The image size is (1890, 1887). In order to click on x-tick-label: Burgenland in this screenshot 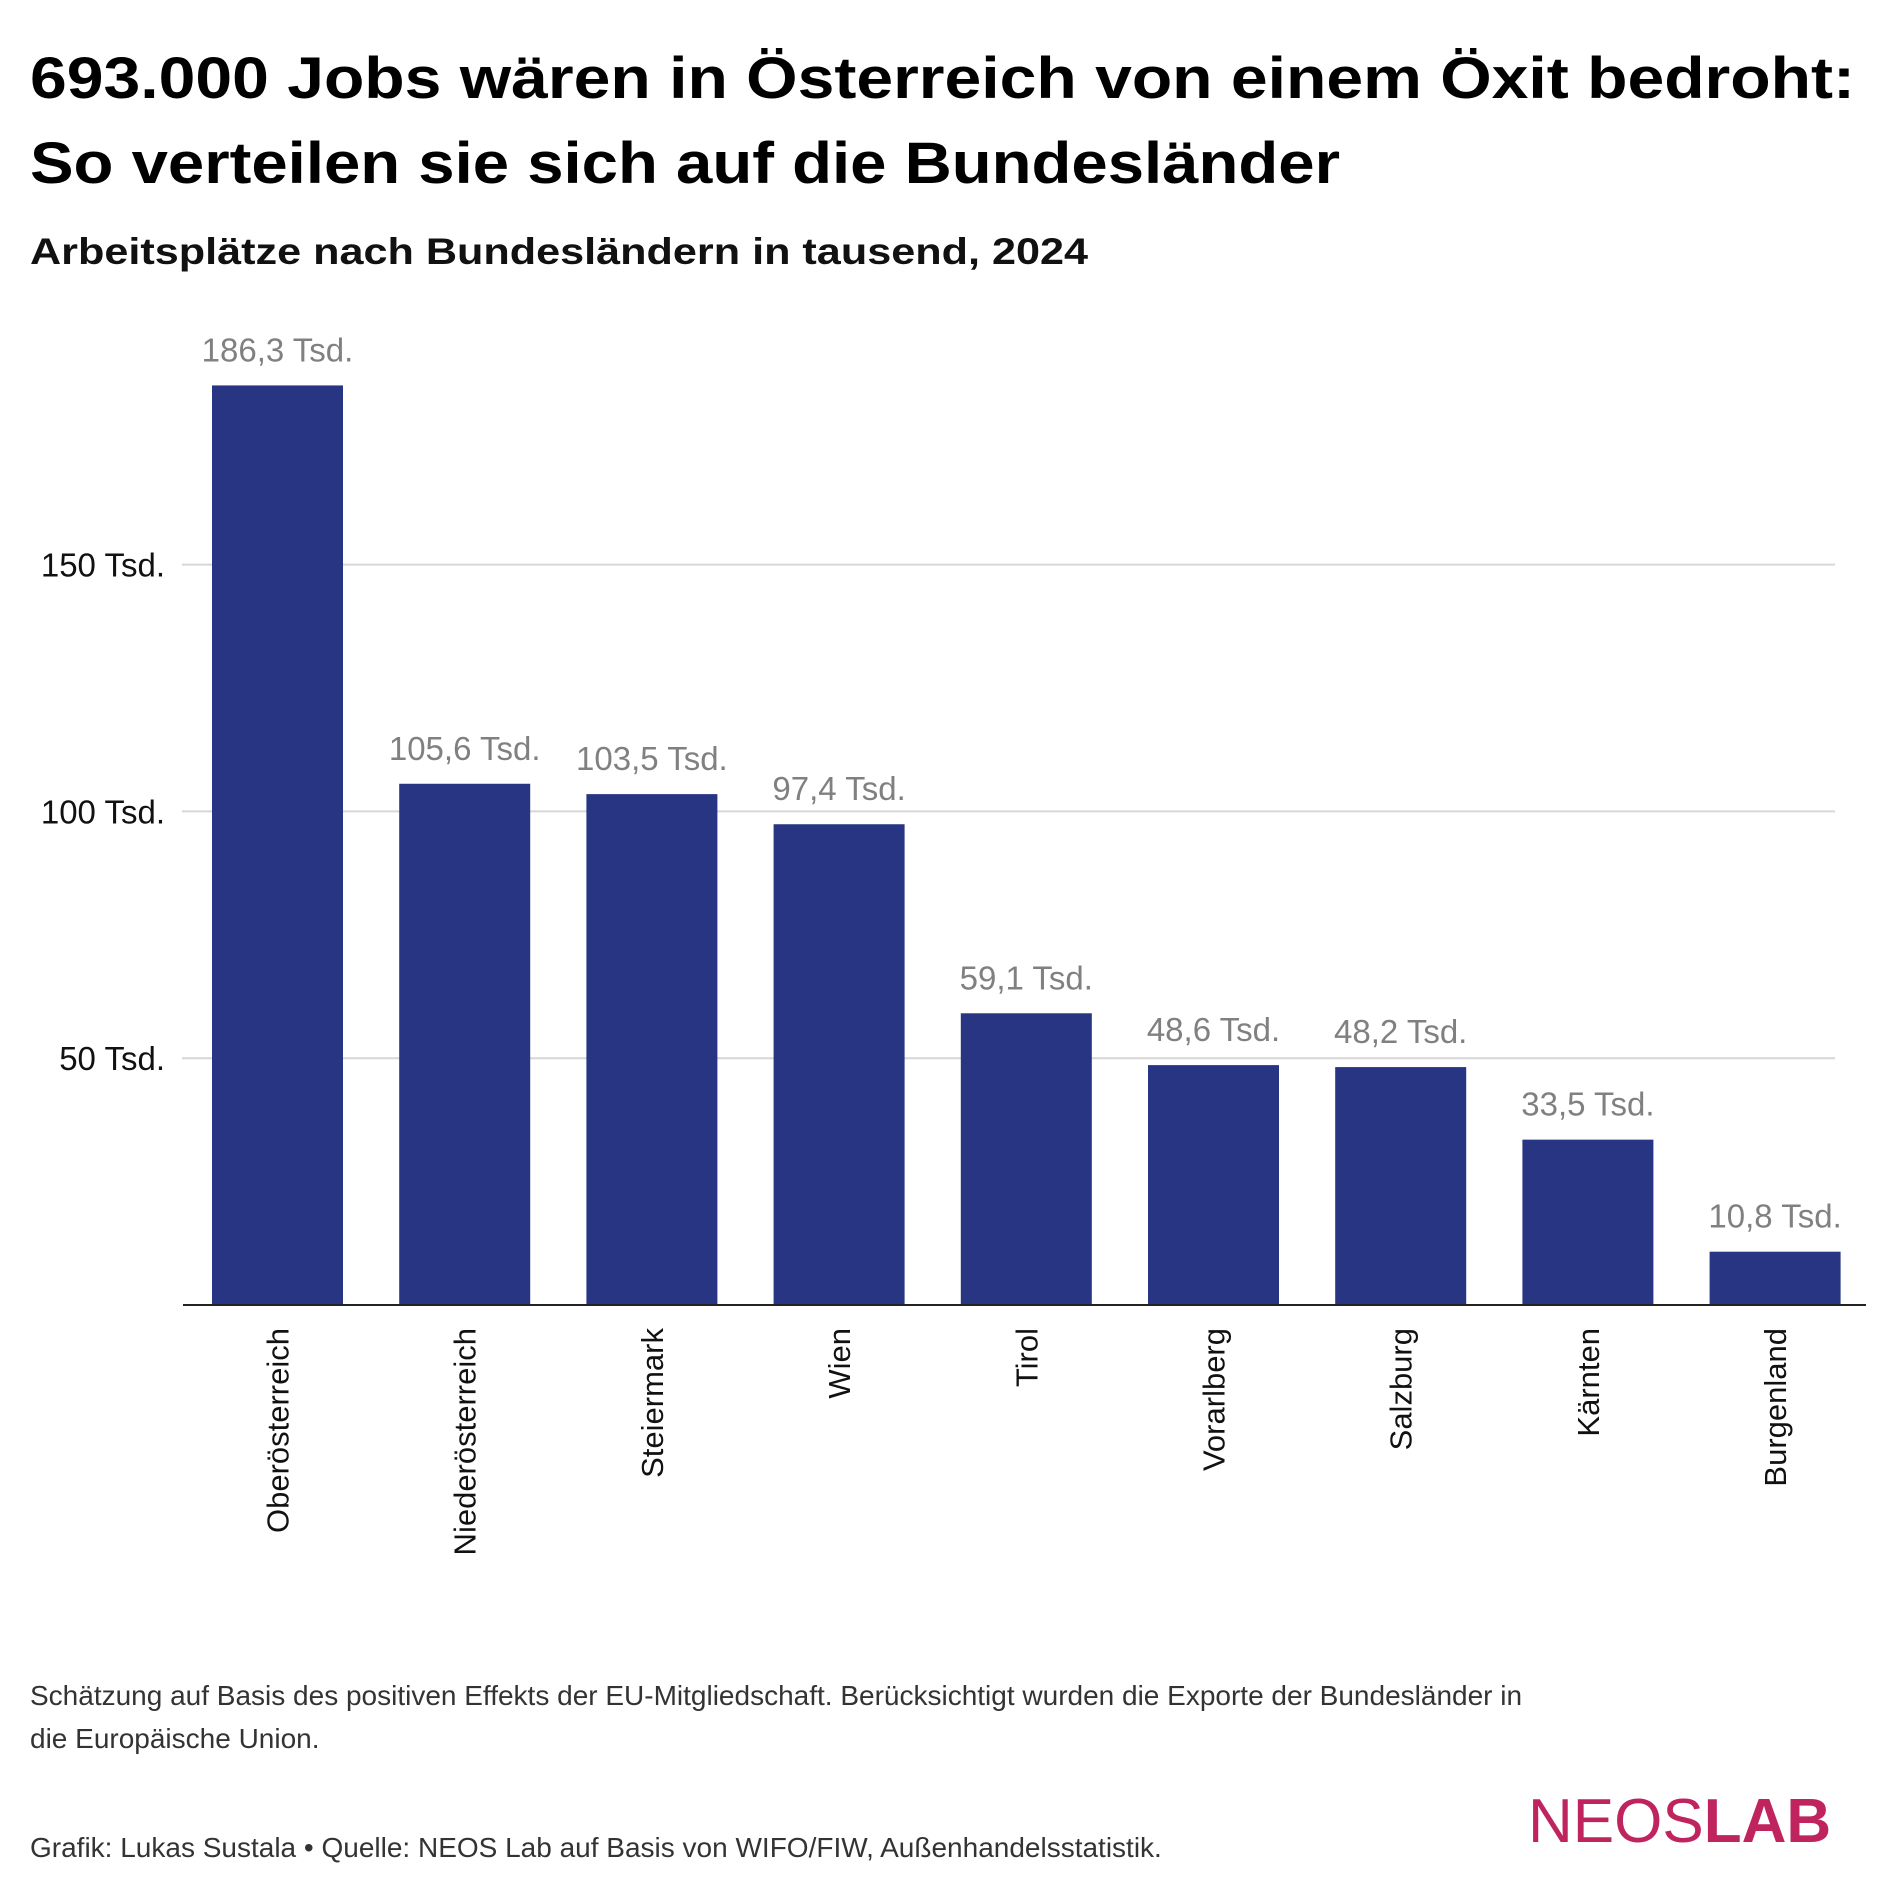, I will do `click(1775, 1407)`.